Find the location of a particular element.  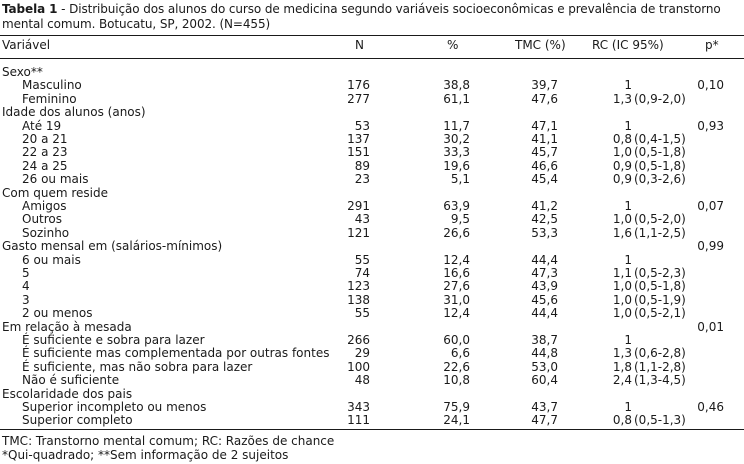

row-label: 22 a 23 is located at coordinates (45, 152).